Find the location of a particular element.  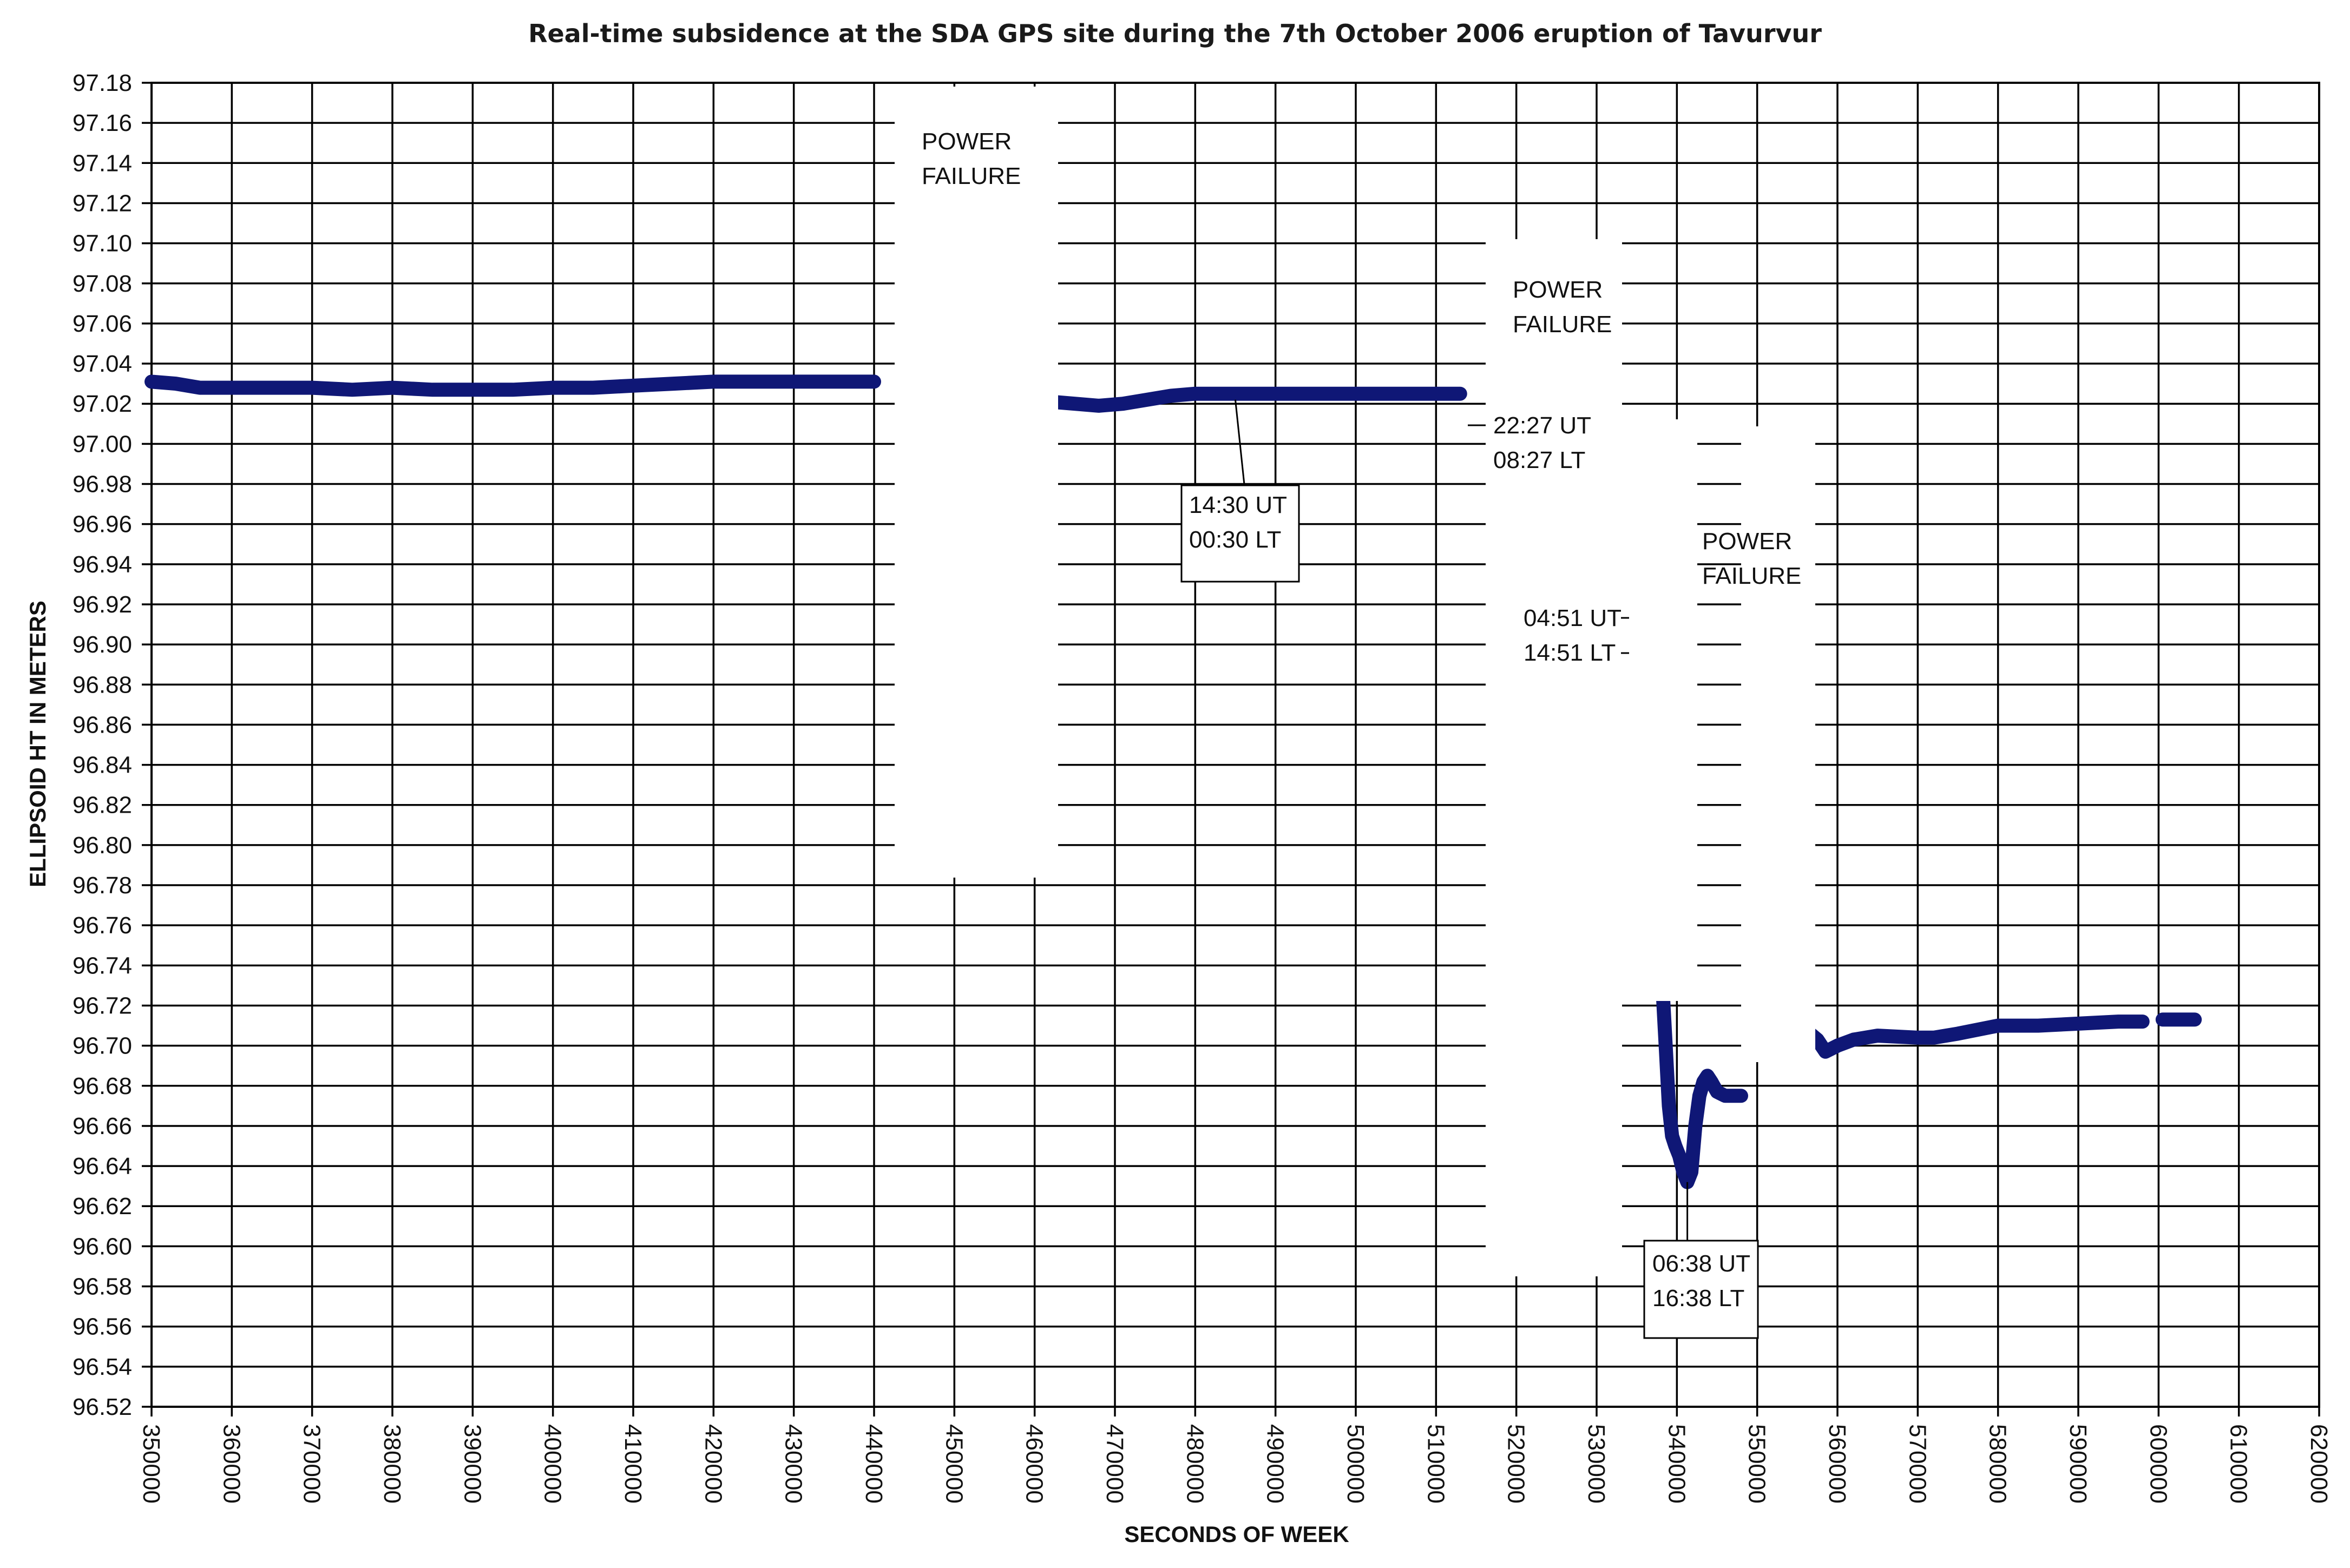

x-tick-label: 450000 is located at coordinates (954, 1464).